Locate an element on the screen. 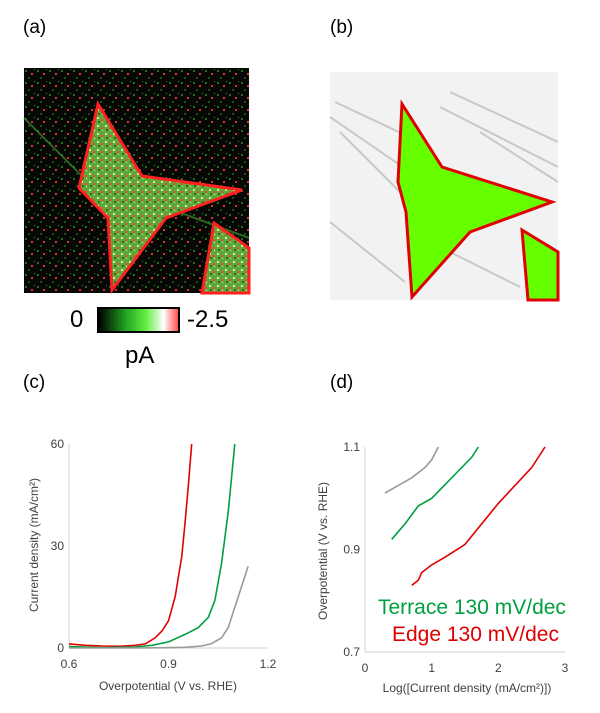  colorbar-gradient is located at coordinates (138, 320).